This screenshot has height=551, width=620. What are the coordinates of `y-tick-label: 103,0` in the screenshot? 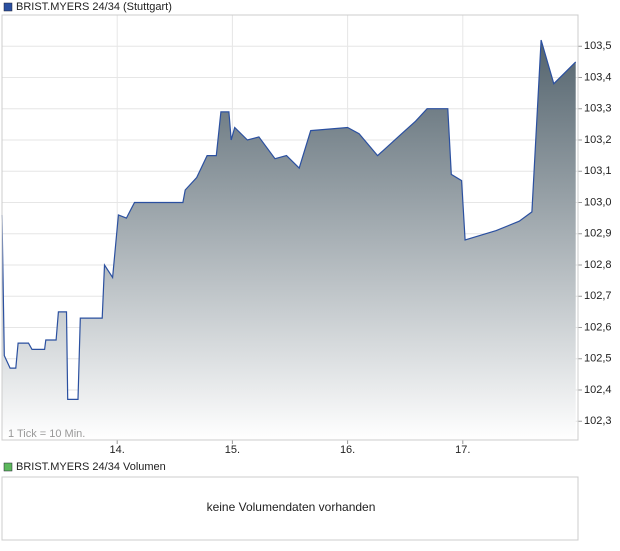 It's located at (598, 202).